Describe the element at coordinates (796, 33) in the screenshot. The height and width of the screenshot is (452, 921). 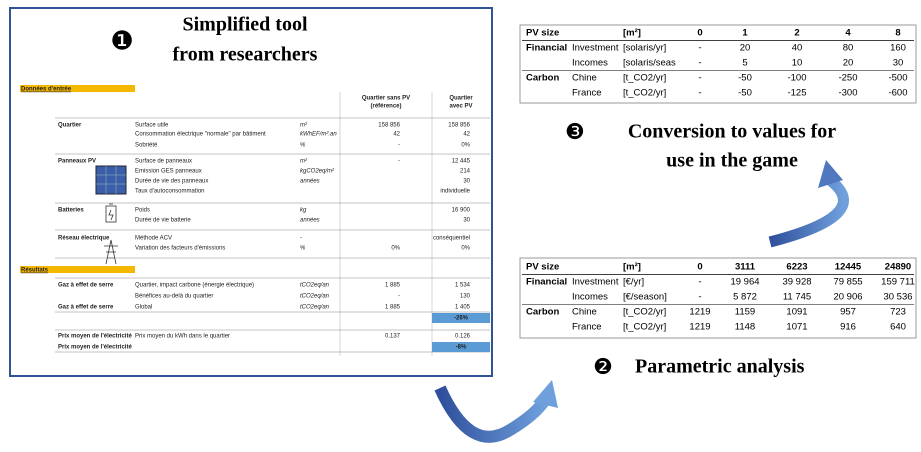
I see `table-header: 2` at that location.